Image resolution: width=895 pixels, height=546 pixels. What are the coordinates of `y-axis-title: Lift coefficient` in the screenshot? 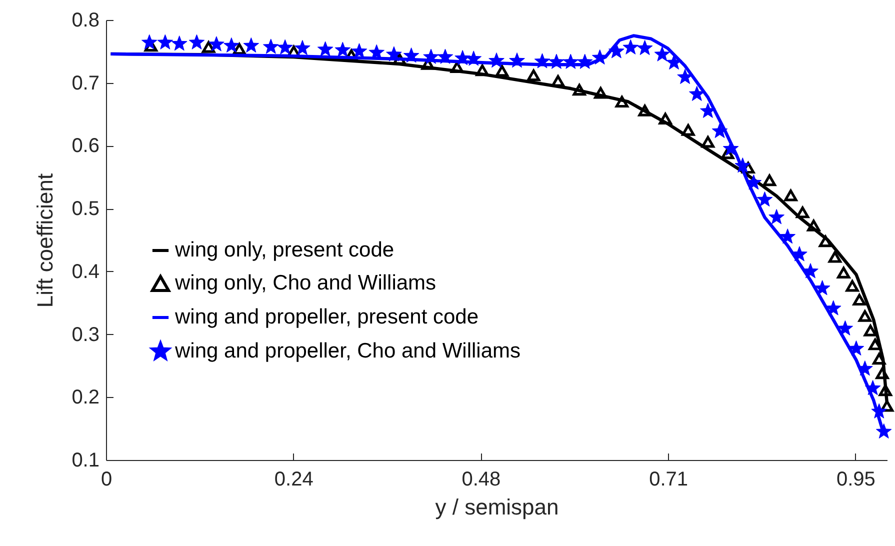 It's located at (45, 240).